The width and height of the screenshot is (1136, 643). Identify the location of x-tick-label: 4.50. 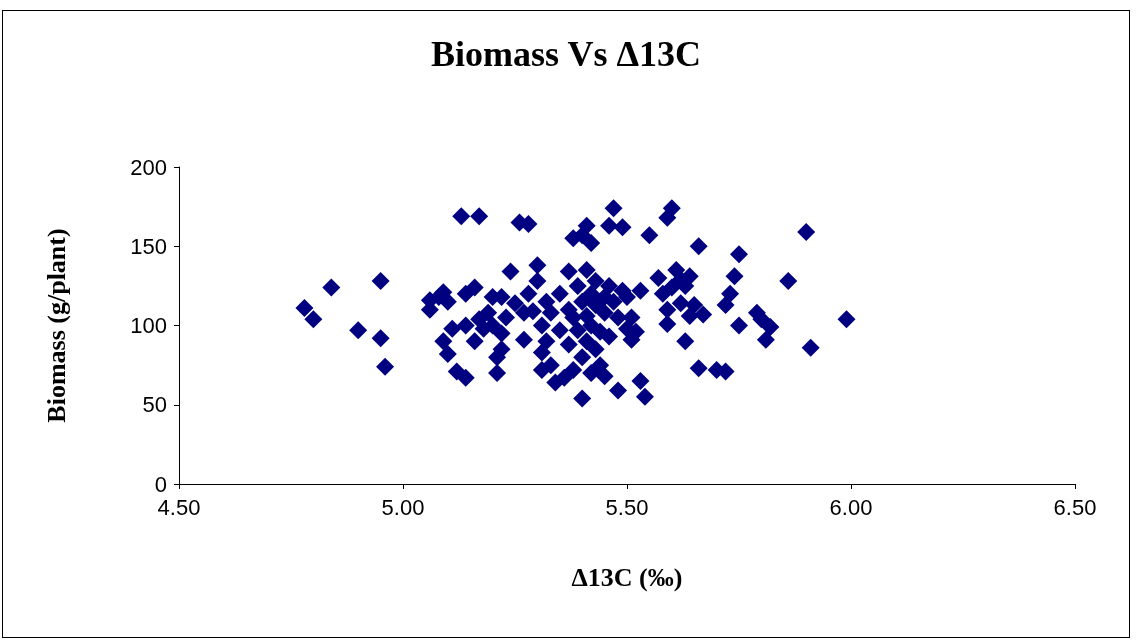
(179, 507).